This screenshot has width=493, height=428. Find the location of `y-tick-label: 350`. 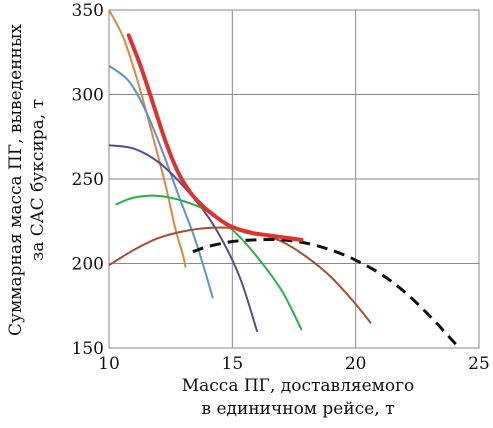

y-tick-label: 350 is located at coordinates (88, 11).